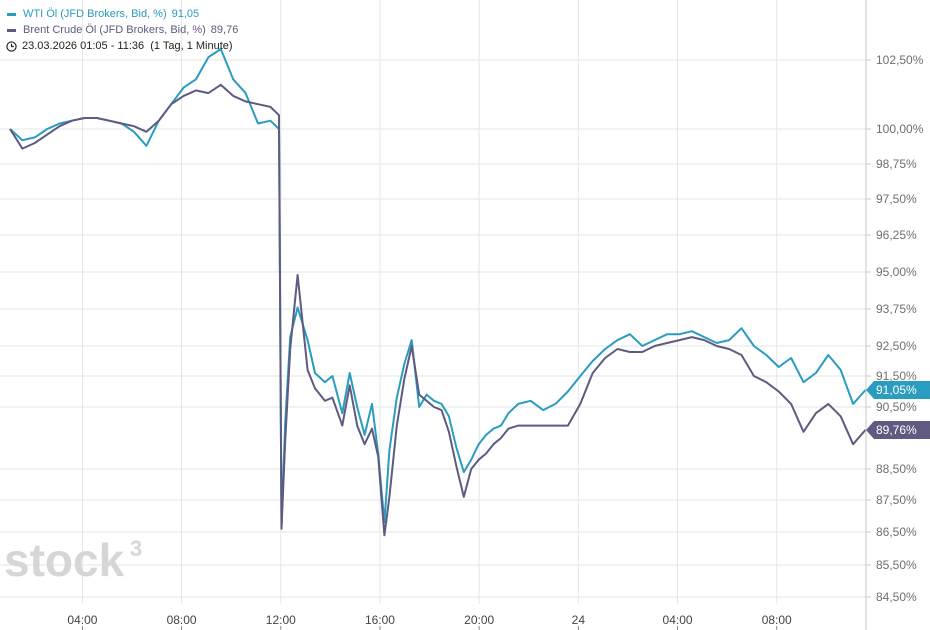 This screenshot has height=630, width=930. What do you see at coordinates (479, 620) in the screenshot?
I see `x-tick-label: 20:00` at bounding box center [479, 620].